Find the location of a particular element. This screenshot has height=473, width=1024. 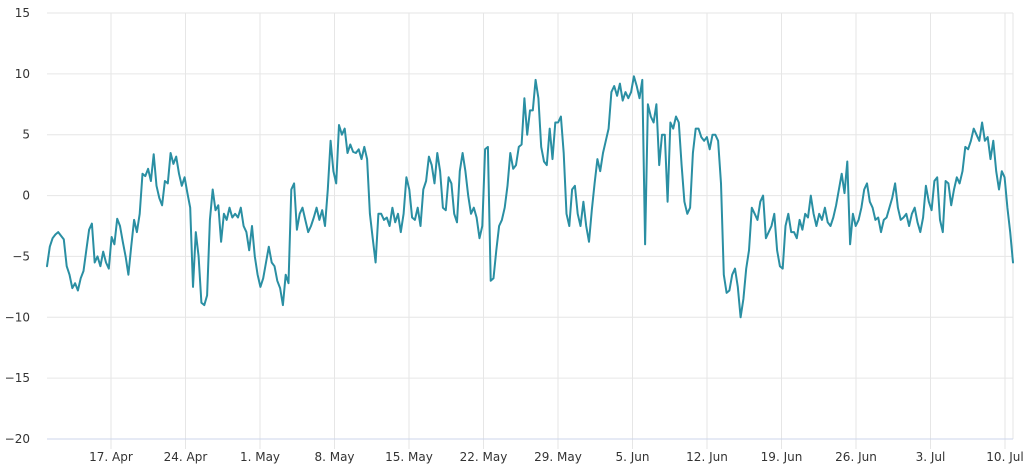

x-tick-label: 29. May is located at coordinates (558, 457).